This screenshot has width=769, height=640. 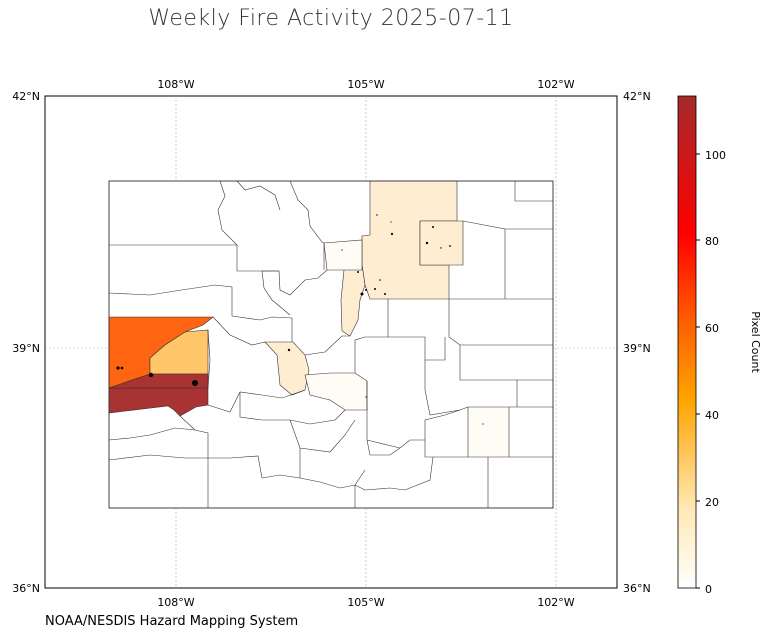 What do you see at coordinates (26, 348) in the screenshot?
I see `tick-lat-left-39: 39°N` at bounding box center [26, 348].